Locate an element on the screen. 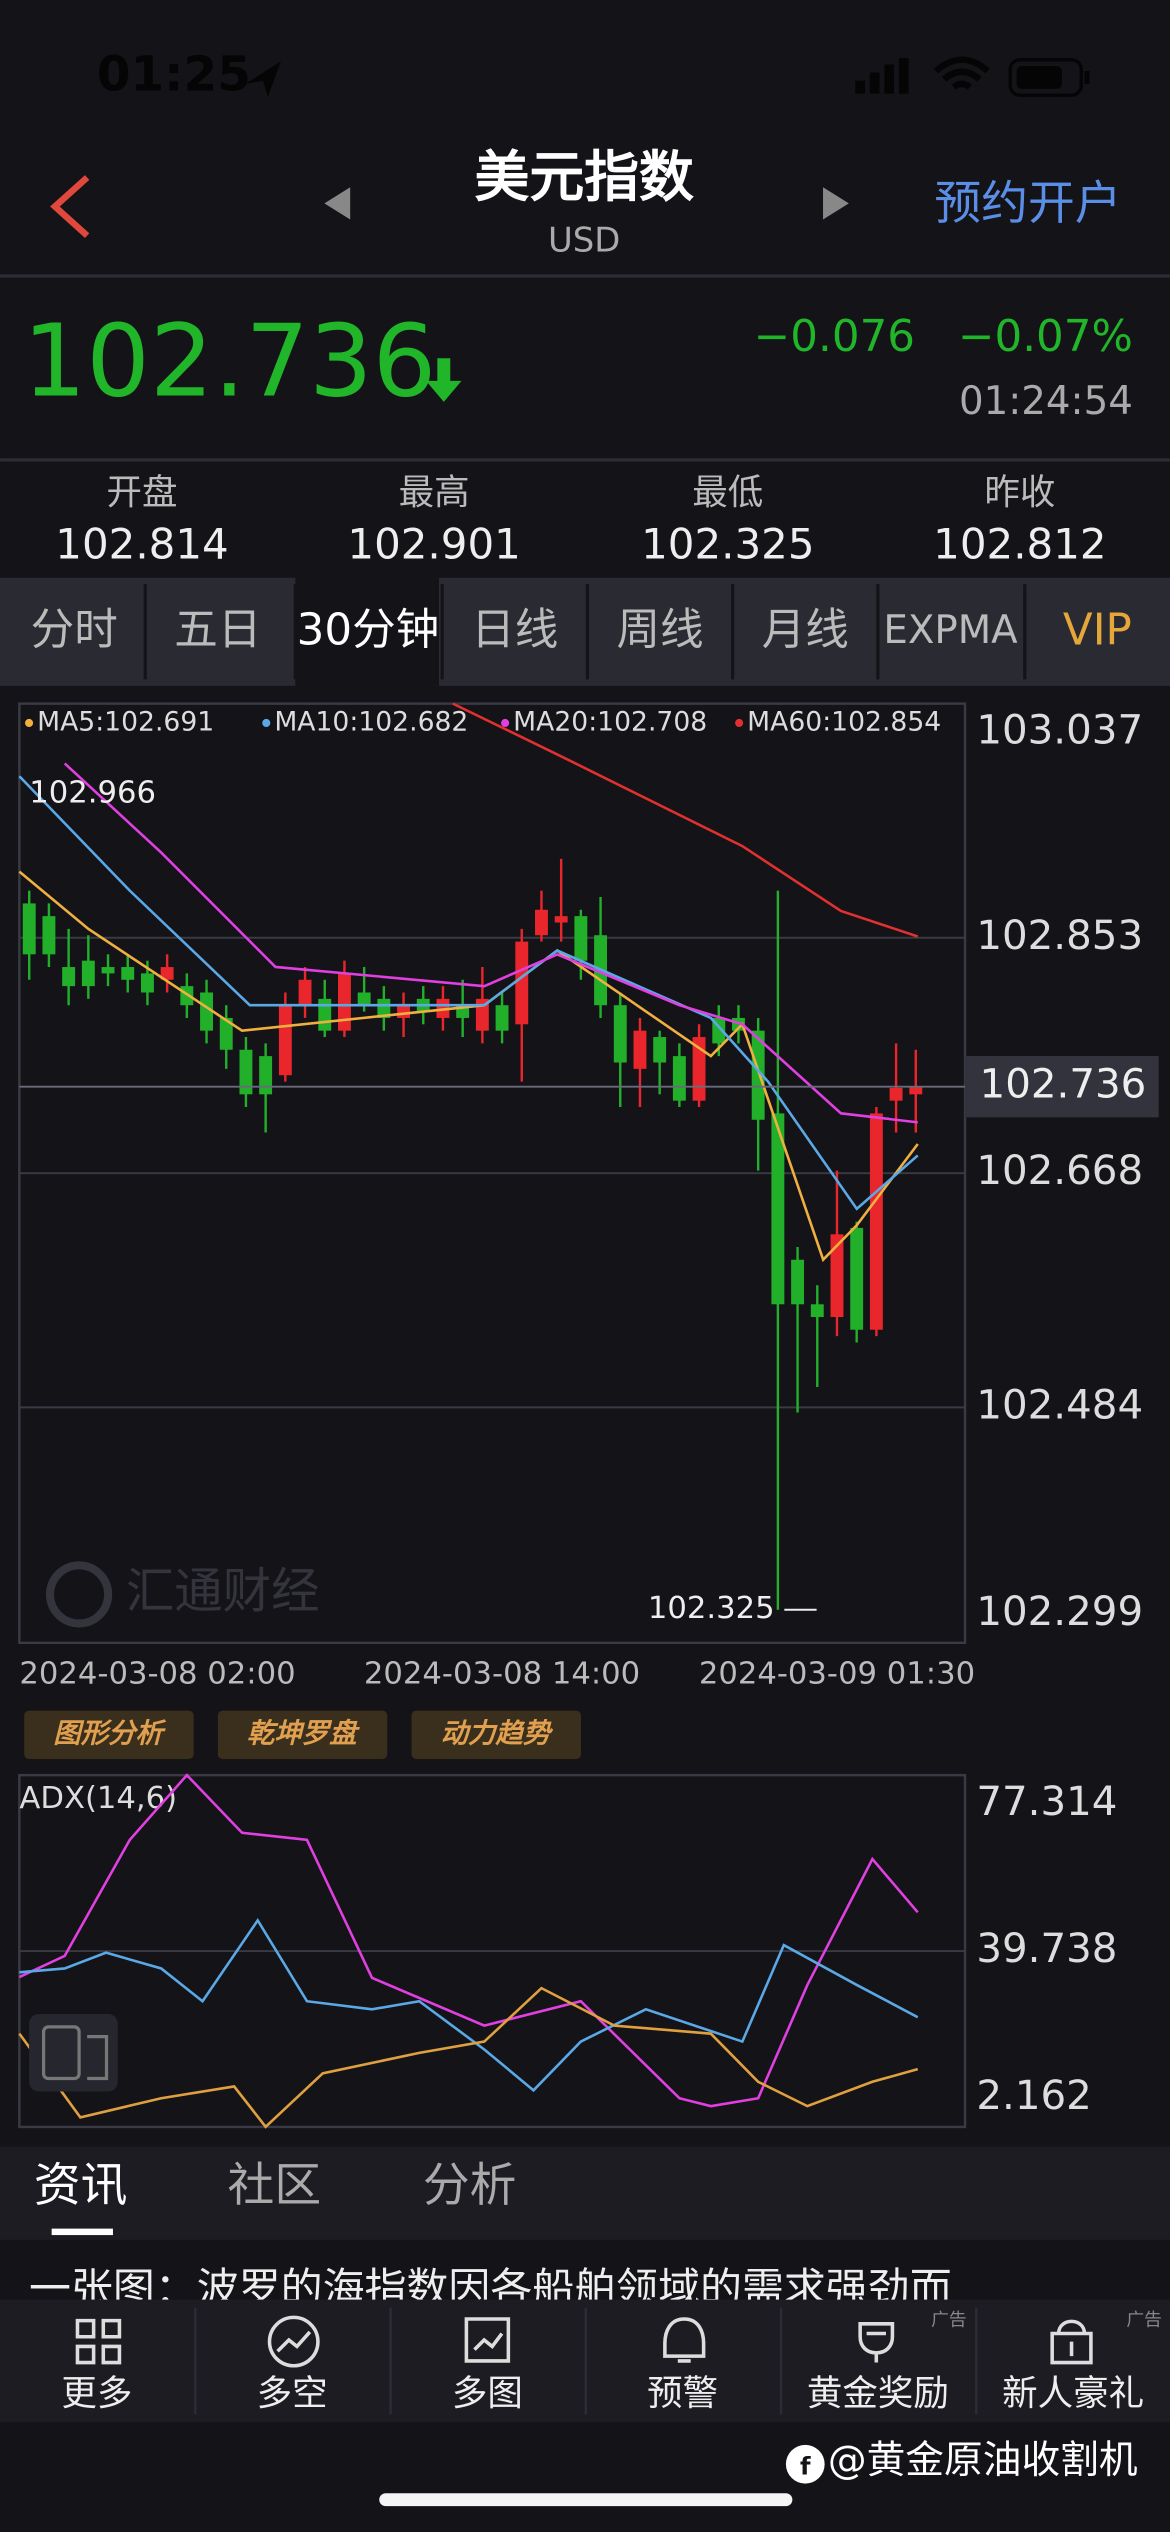  stat-value: 102.814 is located at coordinates (141, 544).